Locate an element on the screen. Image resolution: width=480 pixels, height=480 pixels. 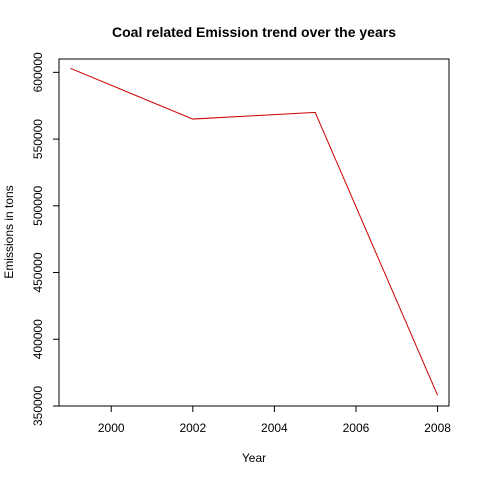
x-tick-label-2000: 2000 is located at coordinates (111, 428).